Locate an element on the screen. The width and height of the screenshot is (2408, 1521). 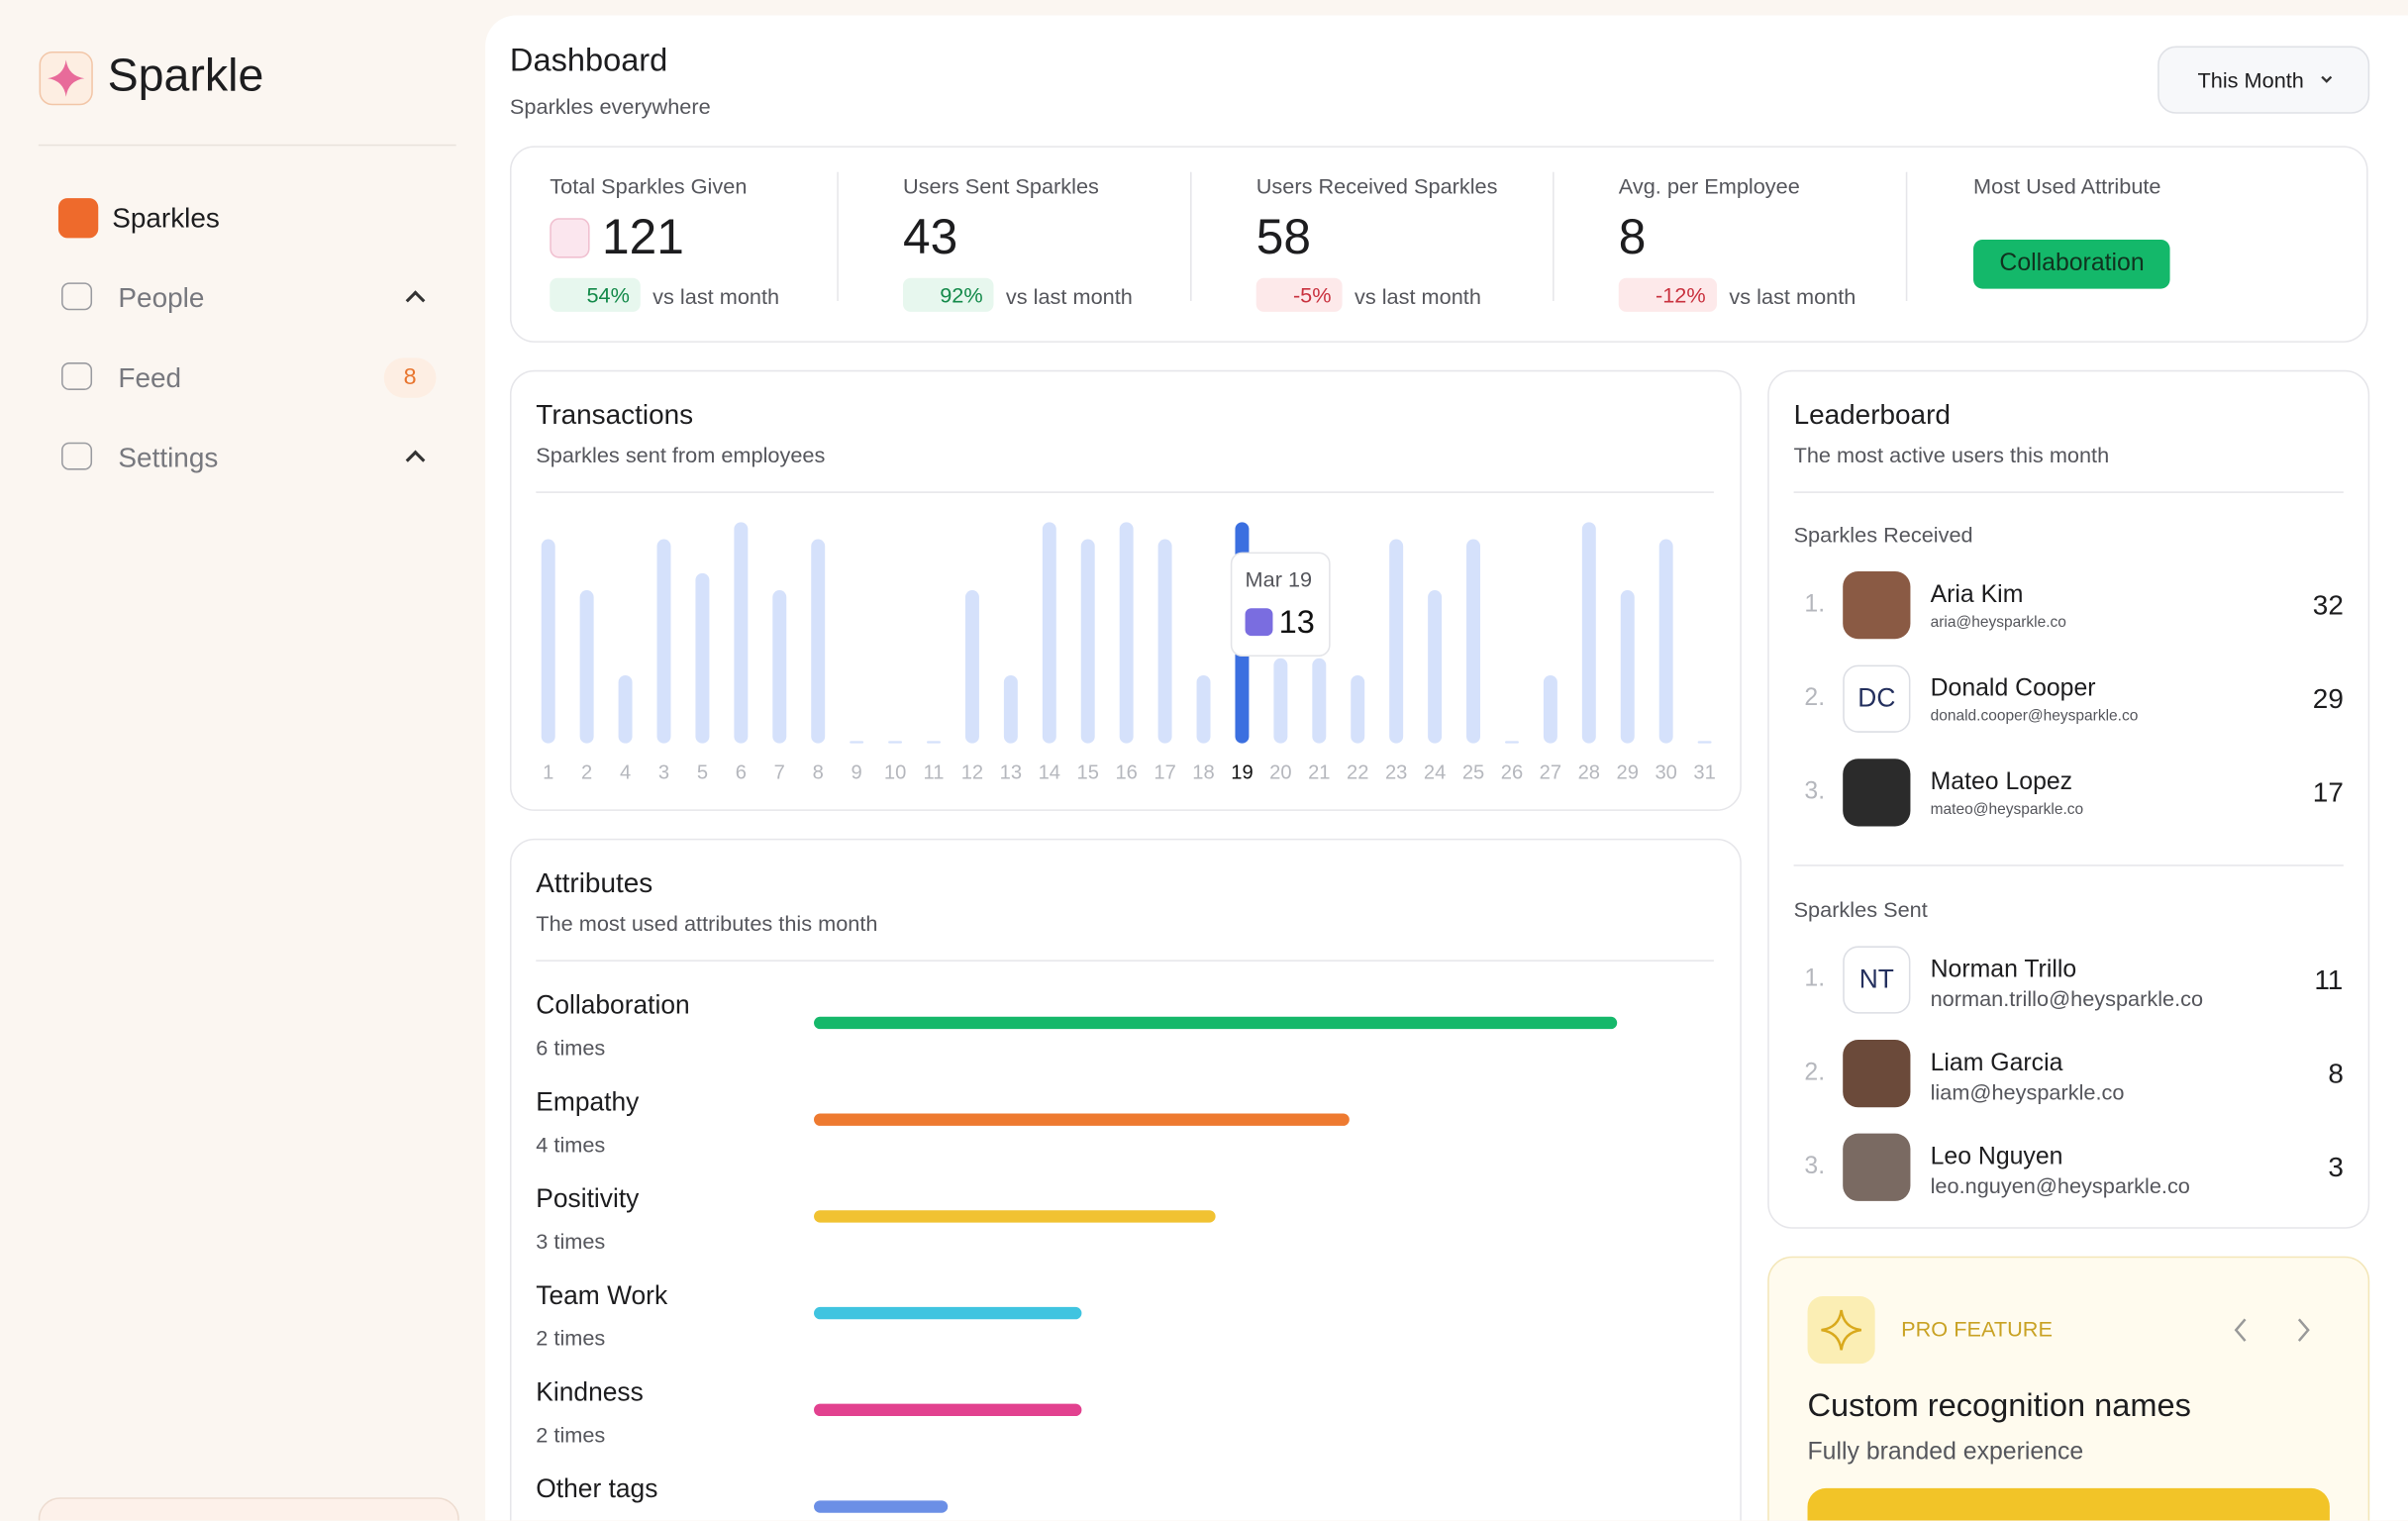
card-title: Leaderboard is located at coordinates (1872, 415).